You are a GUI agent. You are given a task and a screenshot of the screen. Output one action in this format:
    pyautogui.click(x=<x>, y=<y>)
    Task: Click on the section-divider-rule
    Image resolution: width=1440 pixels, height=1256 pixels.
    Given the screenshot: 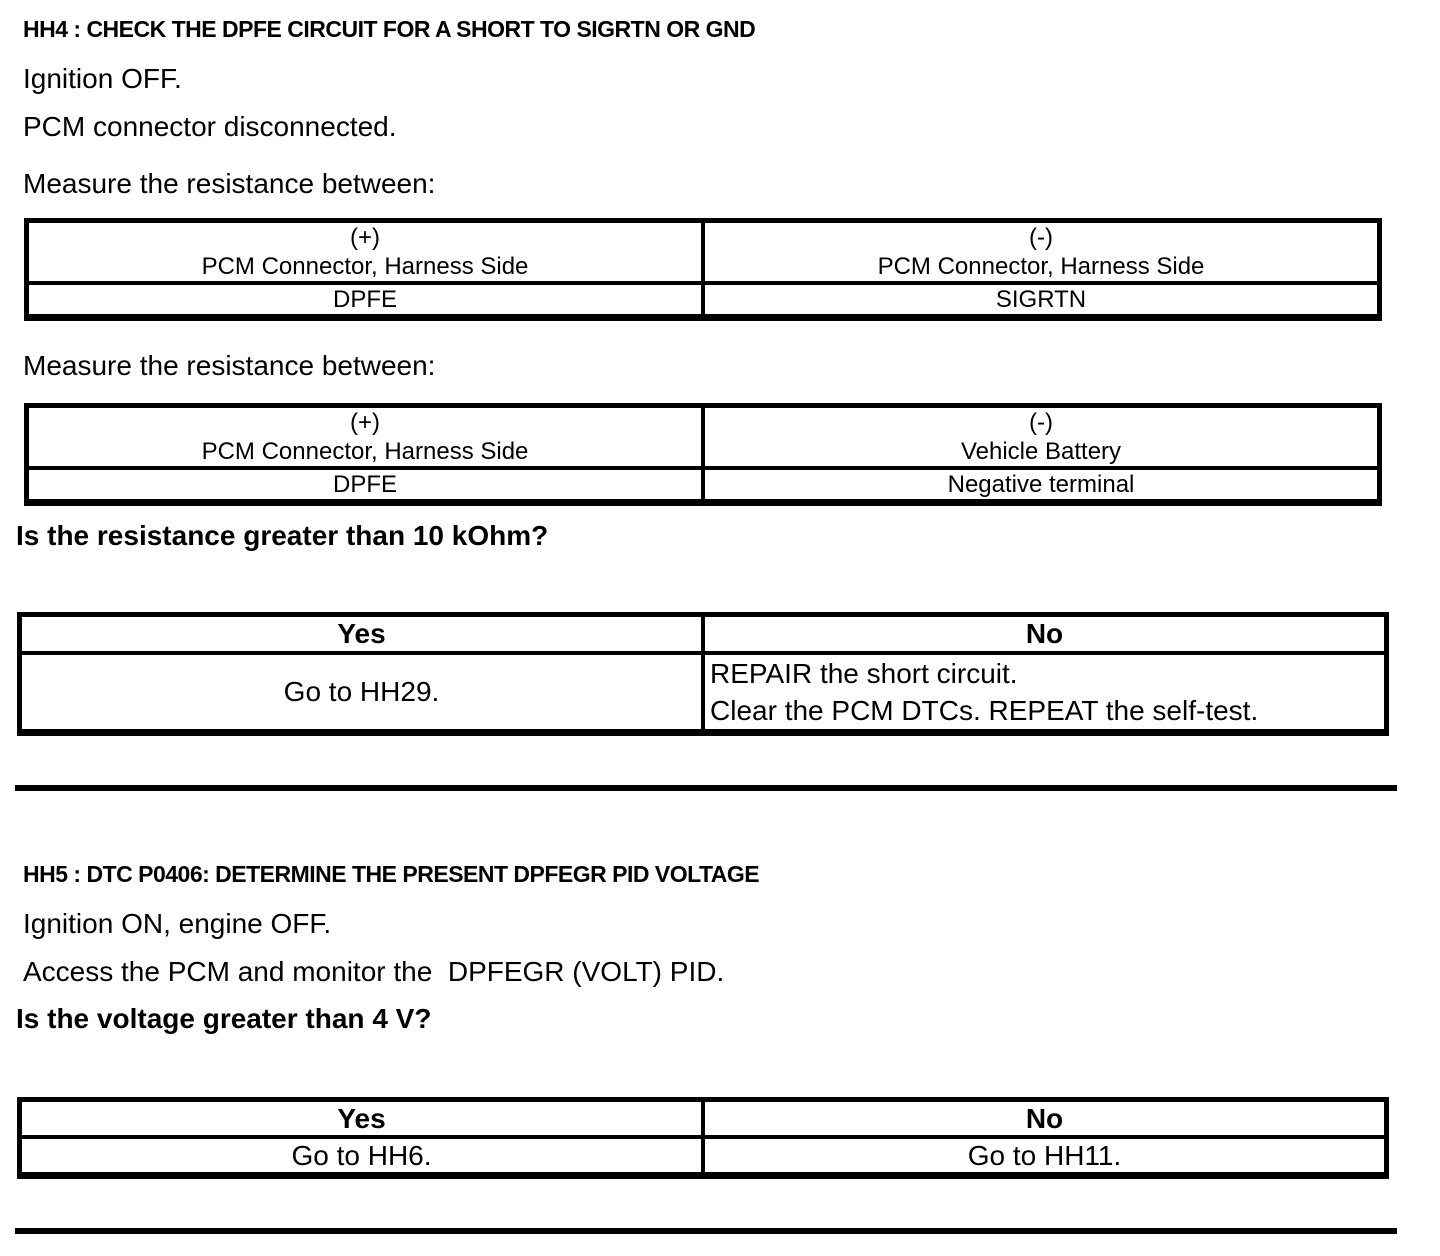 What is the action you would take?
    pyautogui.click(x=706, y=788)
    